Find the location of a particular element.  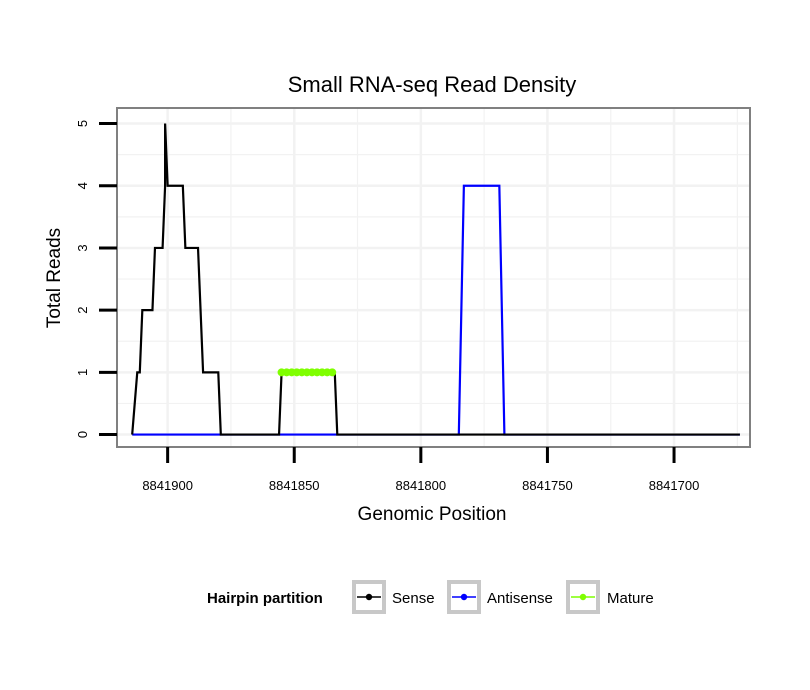

x-tick-label: 8841800 is located at coordinates (421, 485).